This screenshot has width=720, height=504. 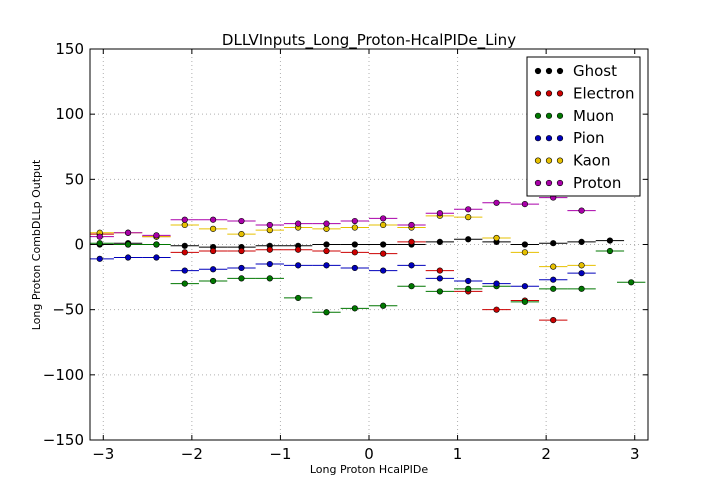 What do you see at coordinates (591, 161) in the screenshot?
I see `legend-label: Kaon` at bounding box center [591, 161].